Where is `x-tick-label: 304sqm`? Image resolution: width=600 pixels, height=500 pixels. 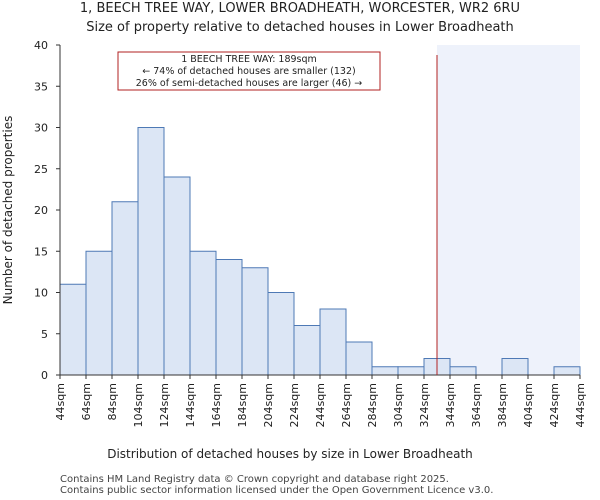 x-tick-label: 304sqm is located at coordinates (398, 405).